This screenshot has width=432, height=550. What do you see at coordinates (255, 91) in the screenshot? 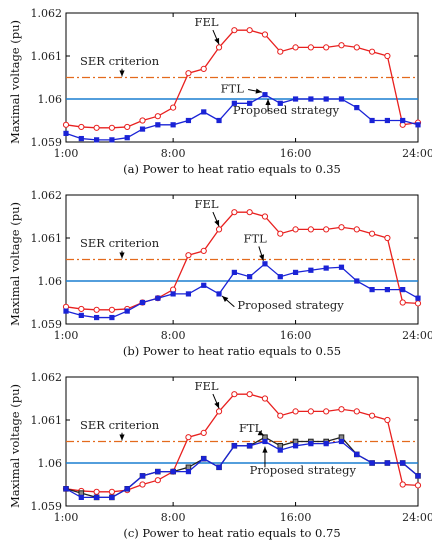
I see `ftl-arrow` at bounding box center [255, 91].